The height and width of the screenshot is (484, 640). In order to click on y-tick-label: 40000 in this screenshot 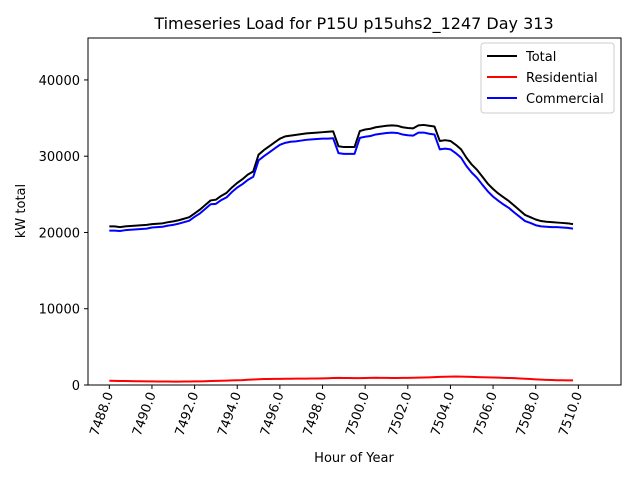, I will do `click(59, 81)`.